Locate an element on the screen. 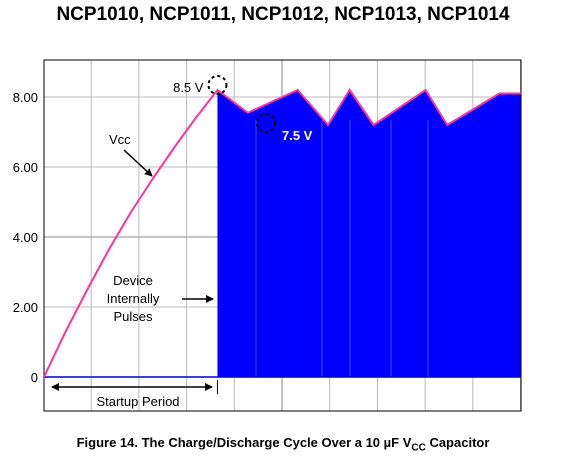 The width and height of the screenshot is (566, 469). caption-subscript: CC is located at coordinates (418, 448).